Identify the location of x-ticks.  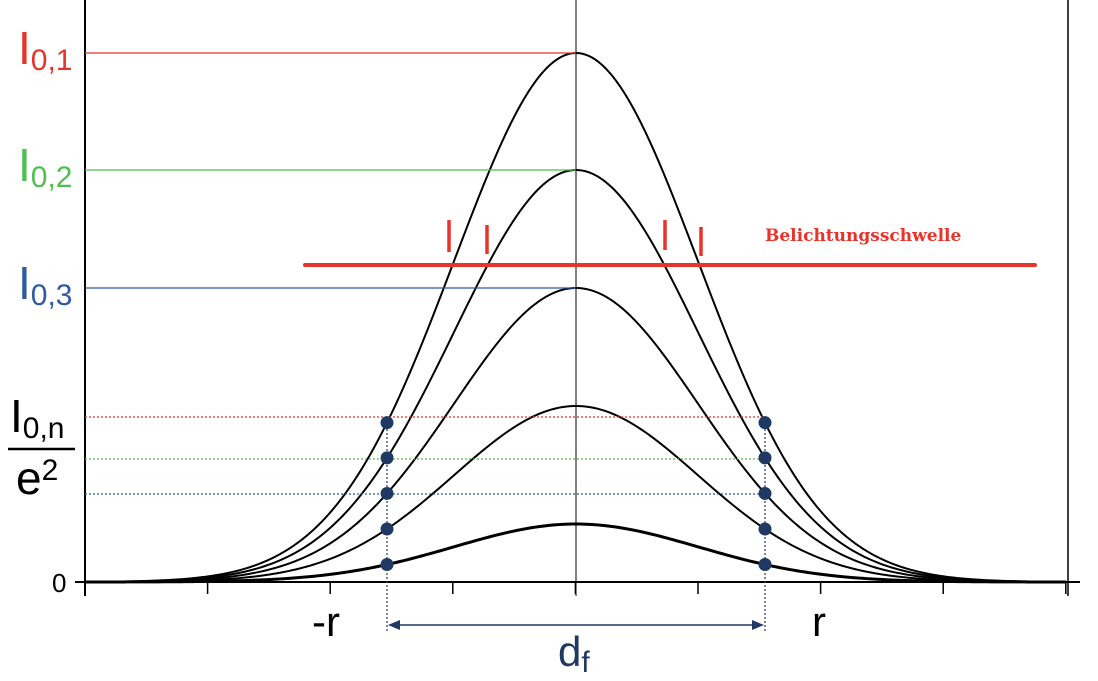
(575, 588).